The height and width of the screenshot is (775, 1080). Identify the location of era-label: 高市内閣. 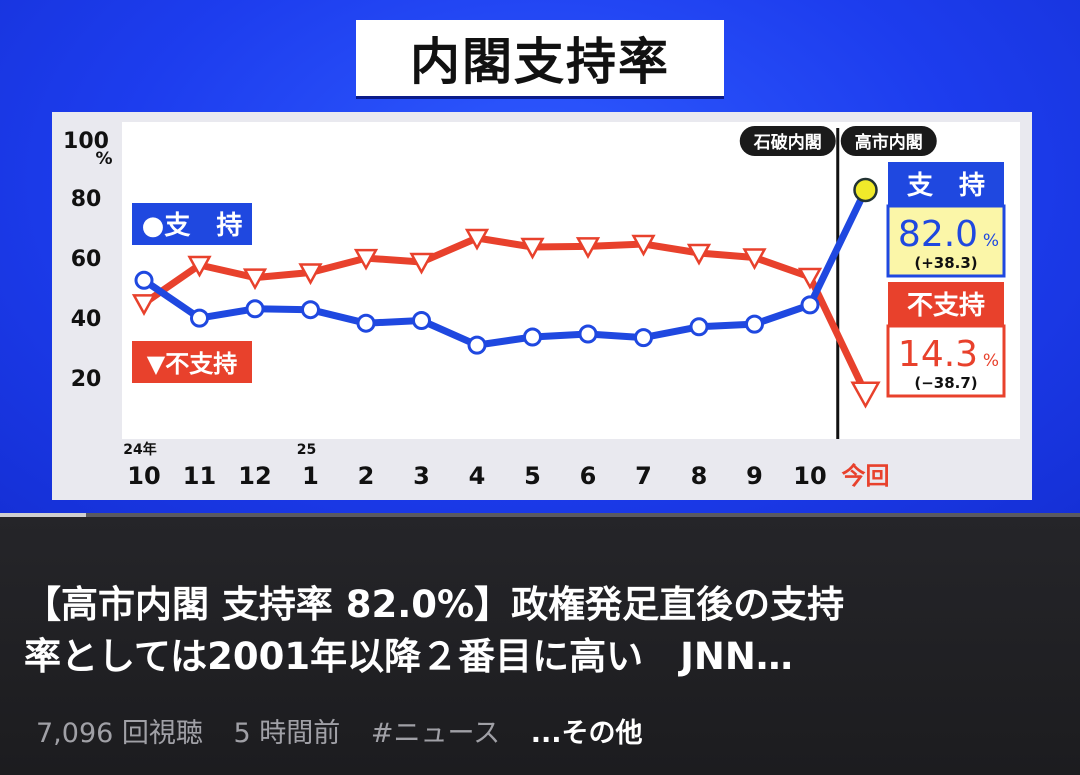
(889, 142).